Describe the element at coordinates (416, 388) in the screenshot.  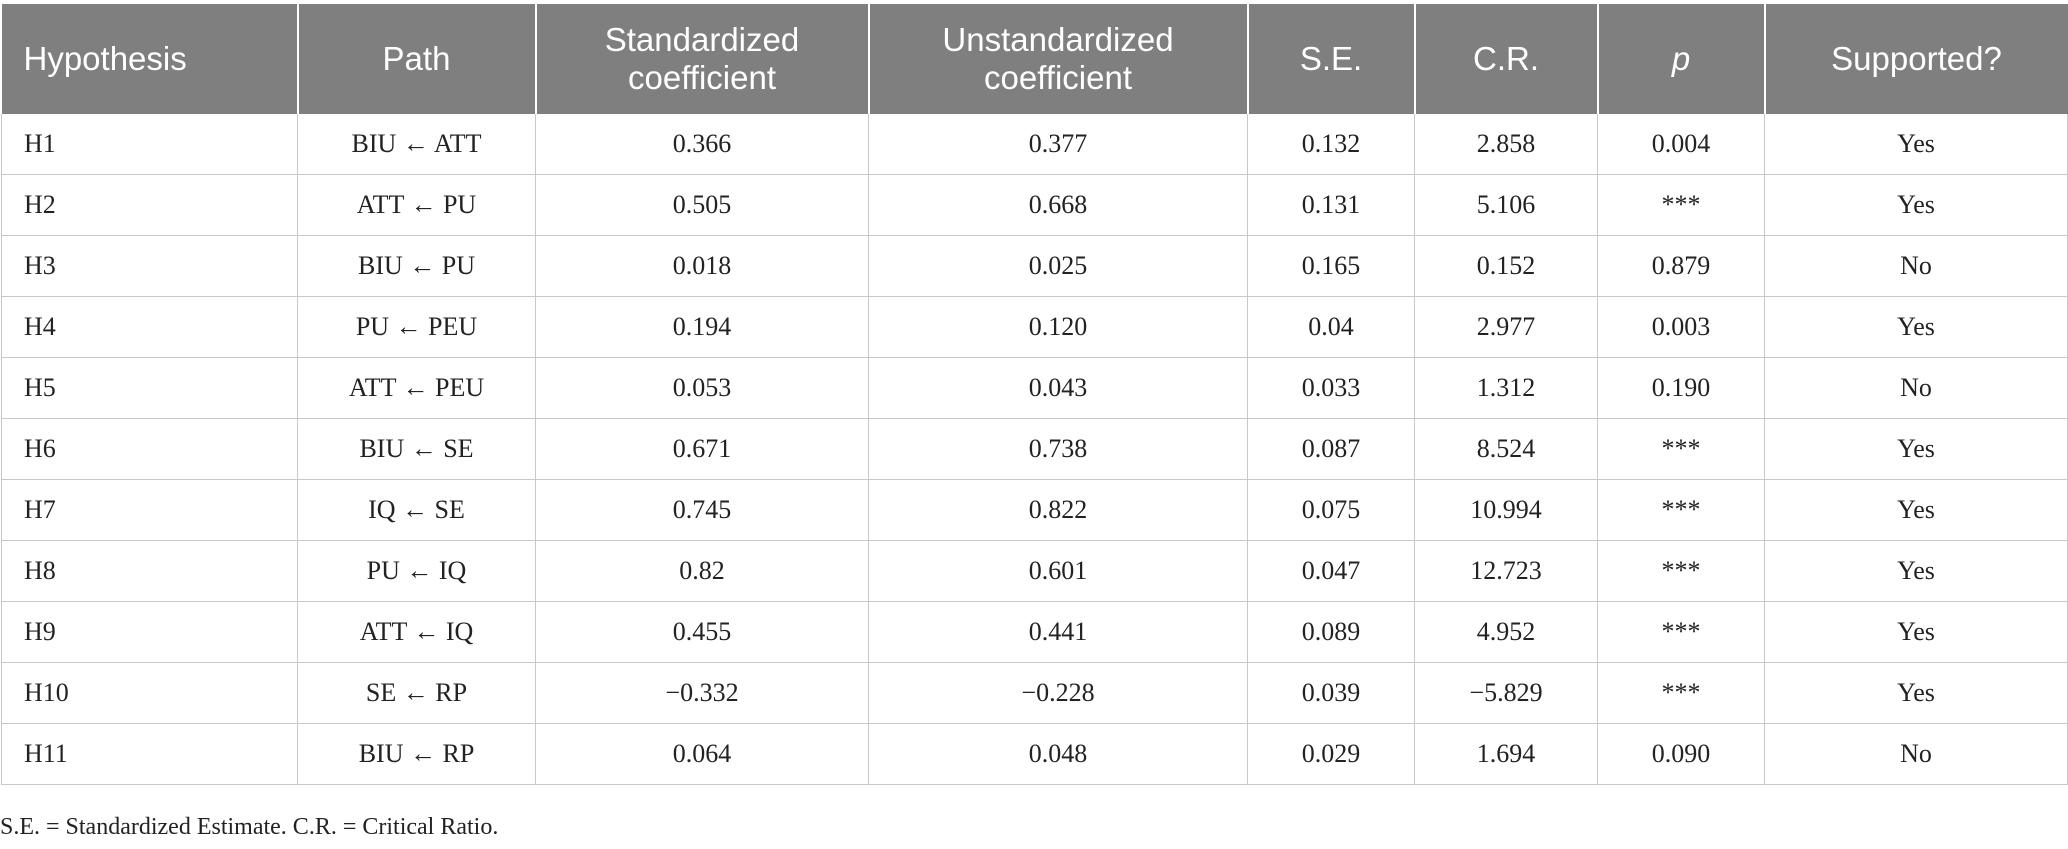
I see `table-cell-path: ATT ← PEU` at that location.